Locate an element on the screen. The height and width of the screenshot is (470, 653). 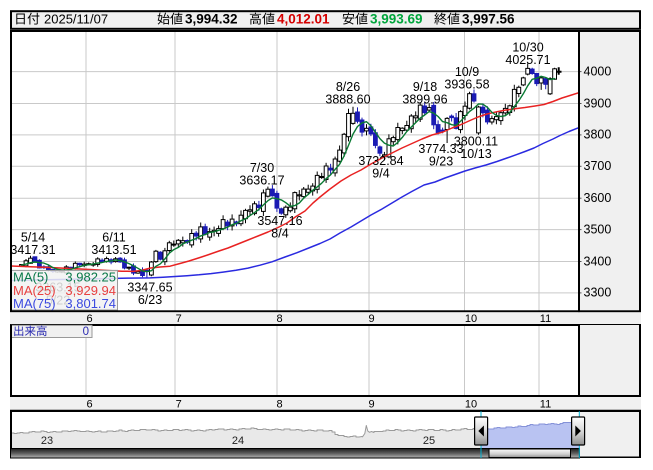
svg-text: MA(75) is located at coordinates (34, 303).